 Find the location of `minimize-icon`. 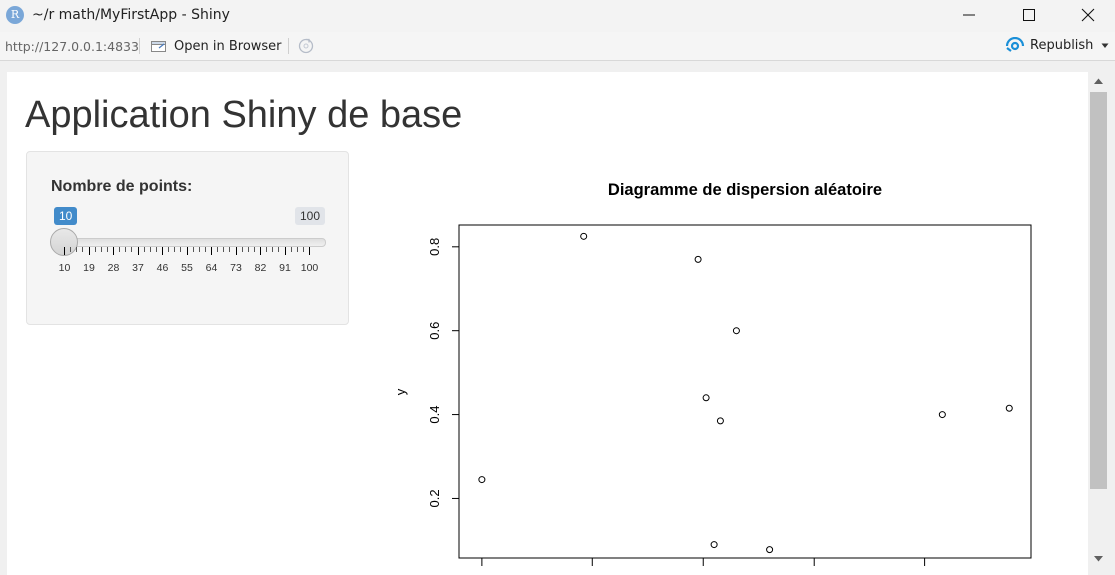

minimize-icon is located at coordinates (969, 15).